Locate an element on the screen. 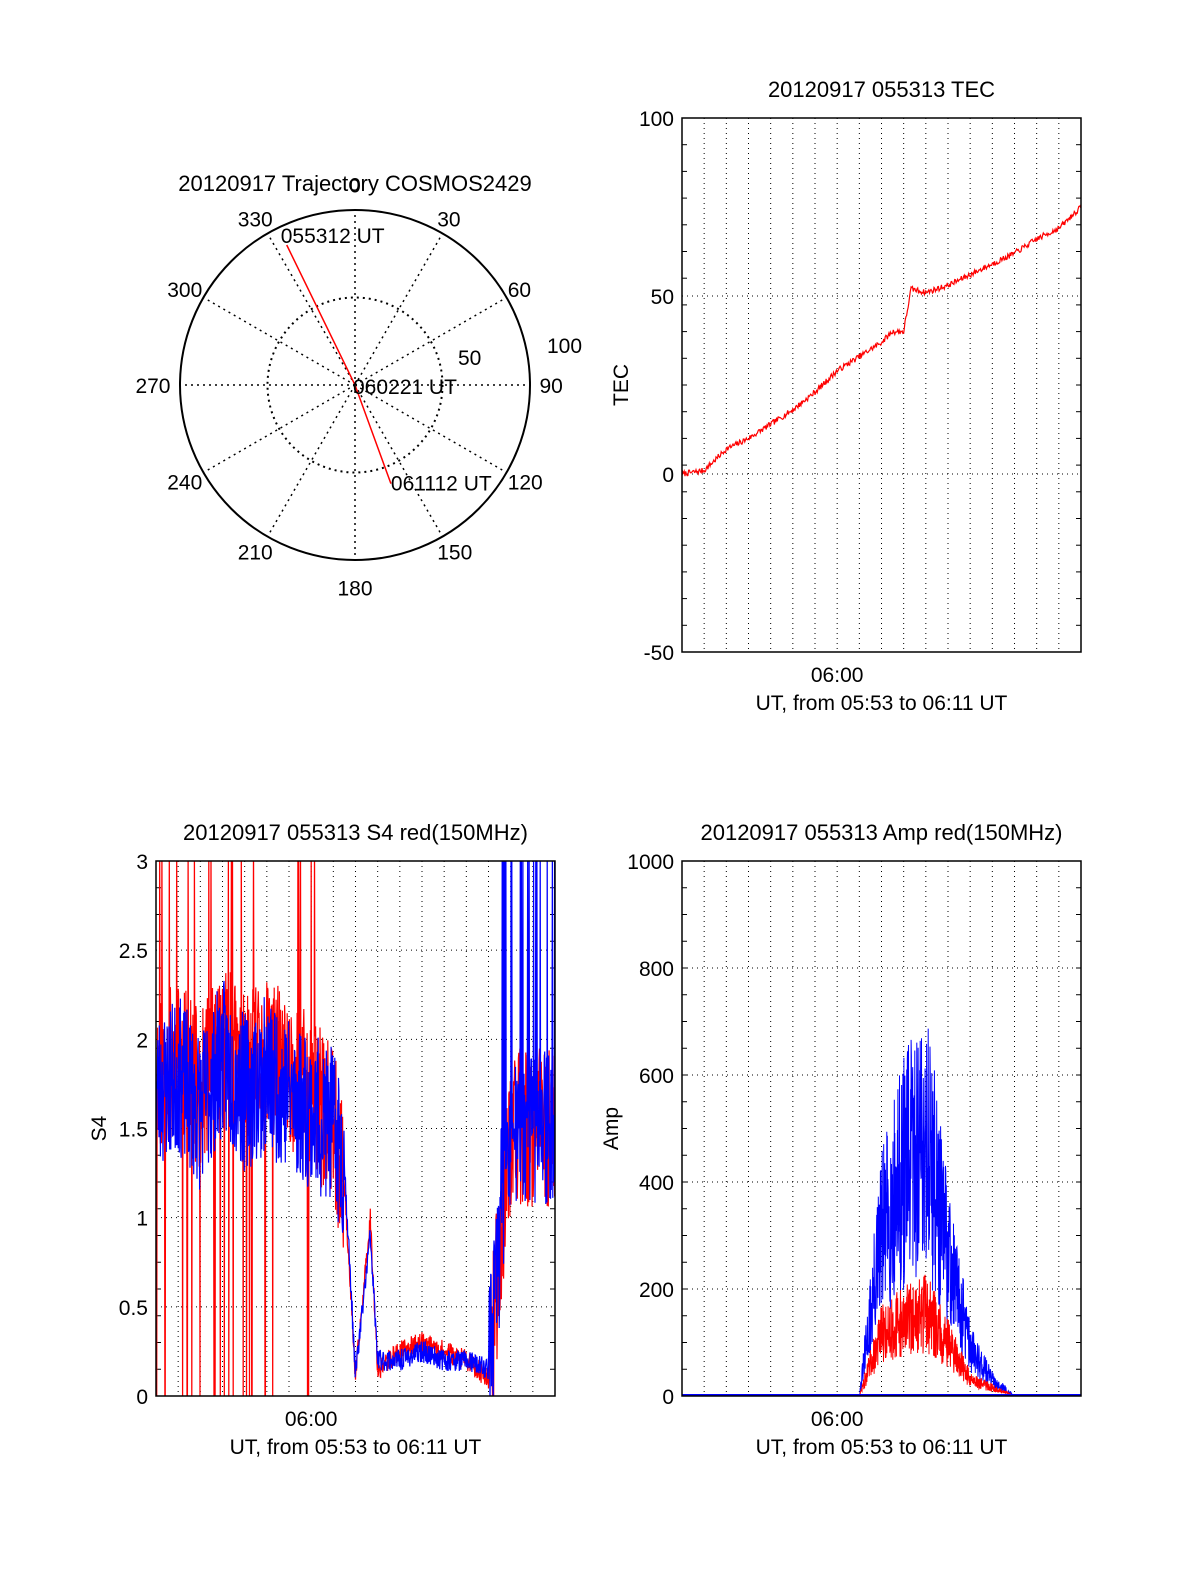 The height and width of the screenshot is (1575, 1200). amp-ytick-label: 800 is located at coordinates (656, 969).